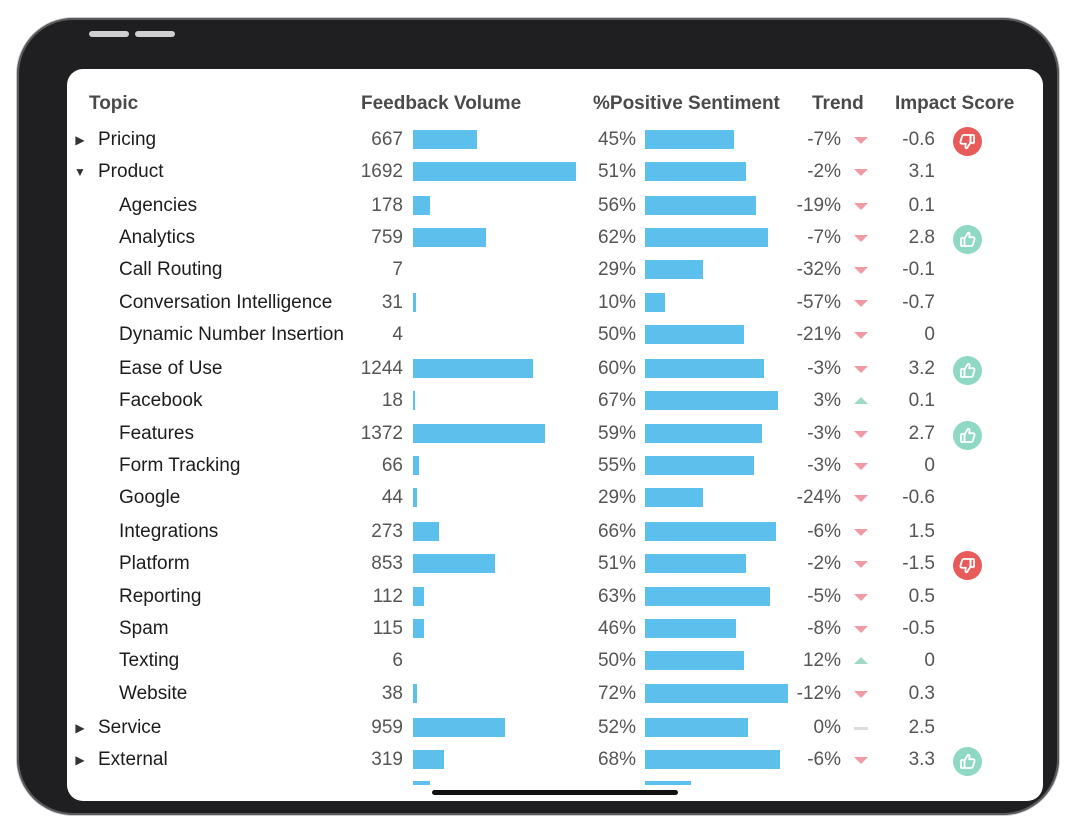 The width and height of the screenshot is (1072, 834). What do you see at coordinates (555, 270) in the screenshot?
I see `table-row: Call Routing 7 29% -32% -0.1` at bounding box center [555, 270].